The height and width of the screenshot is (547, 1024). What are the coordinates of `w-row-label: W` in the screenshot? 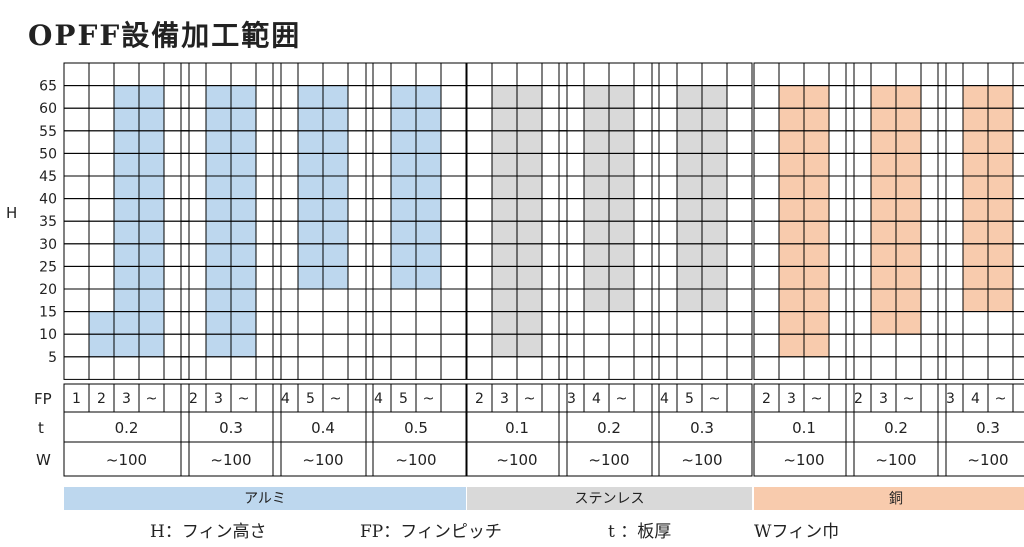 It's located at (43, 460).